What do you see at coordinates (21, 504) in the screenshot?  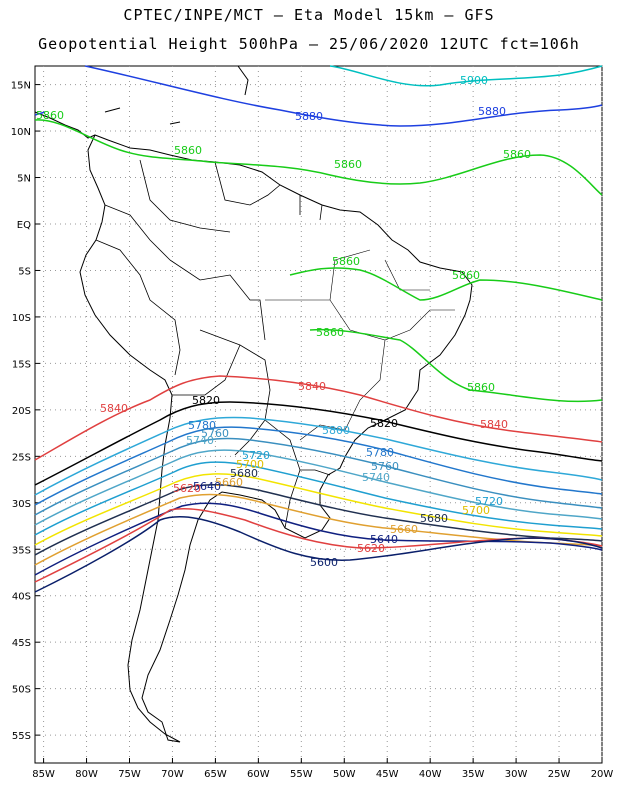 I see `lat-label: 30S` at bounding box center [21, 504].